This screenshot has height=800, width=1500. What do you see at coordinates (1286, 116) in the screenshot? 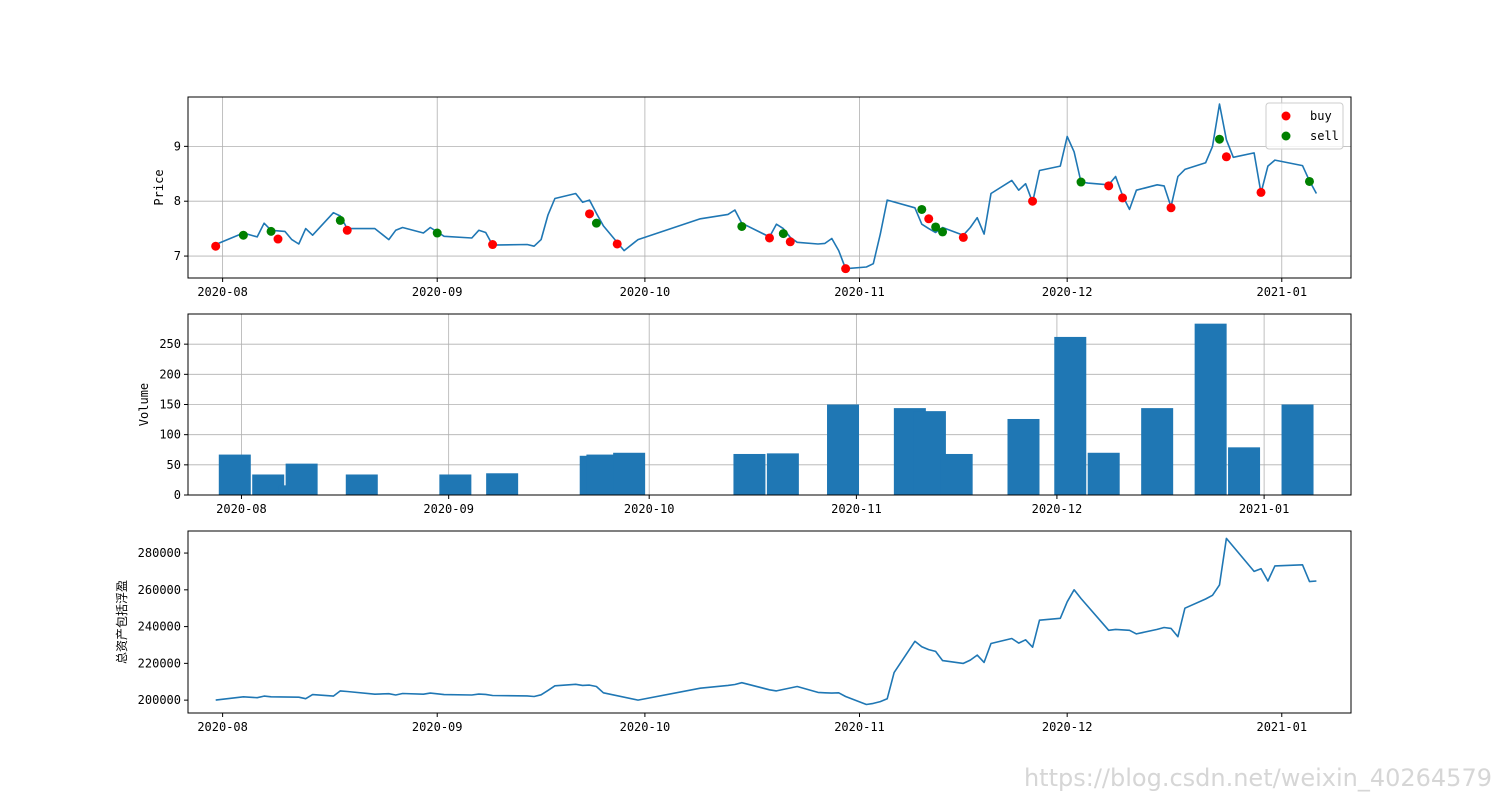
I see `legend-buy-marker` at bounding box center [1286, 116].